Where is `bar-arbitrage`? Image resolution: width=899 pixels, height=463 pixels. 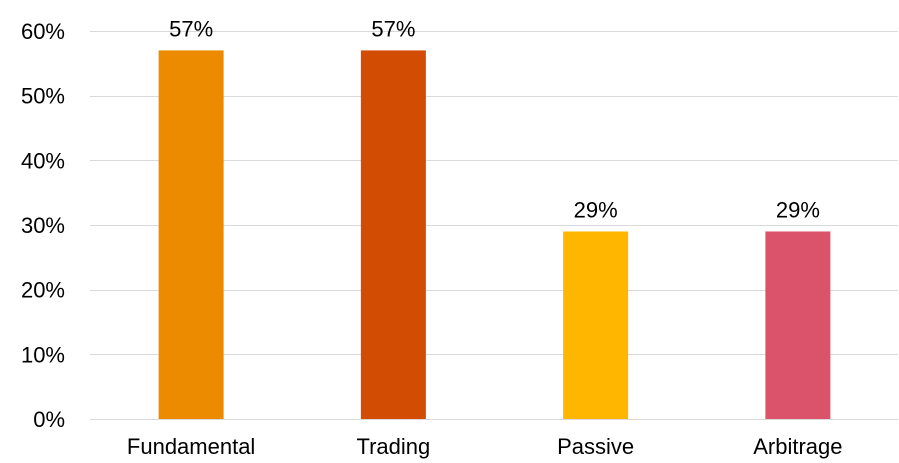
bar-arbitrage is located at coordinates (798, 325).